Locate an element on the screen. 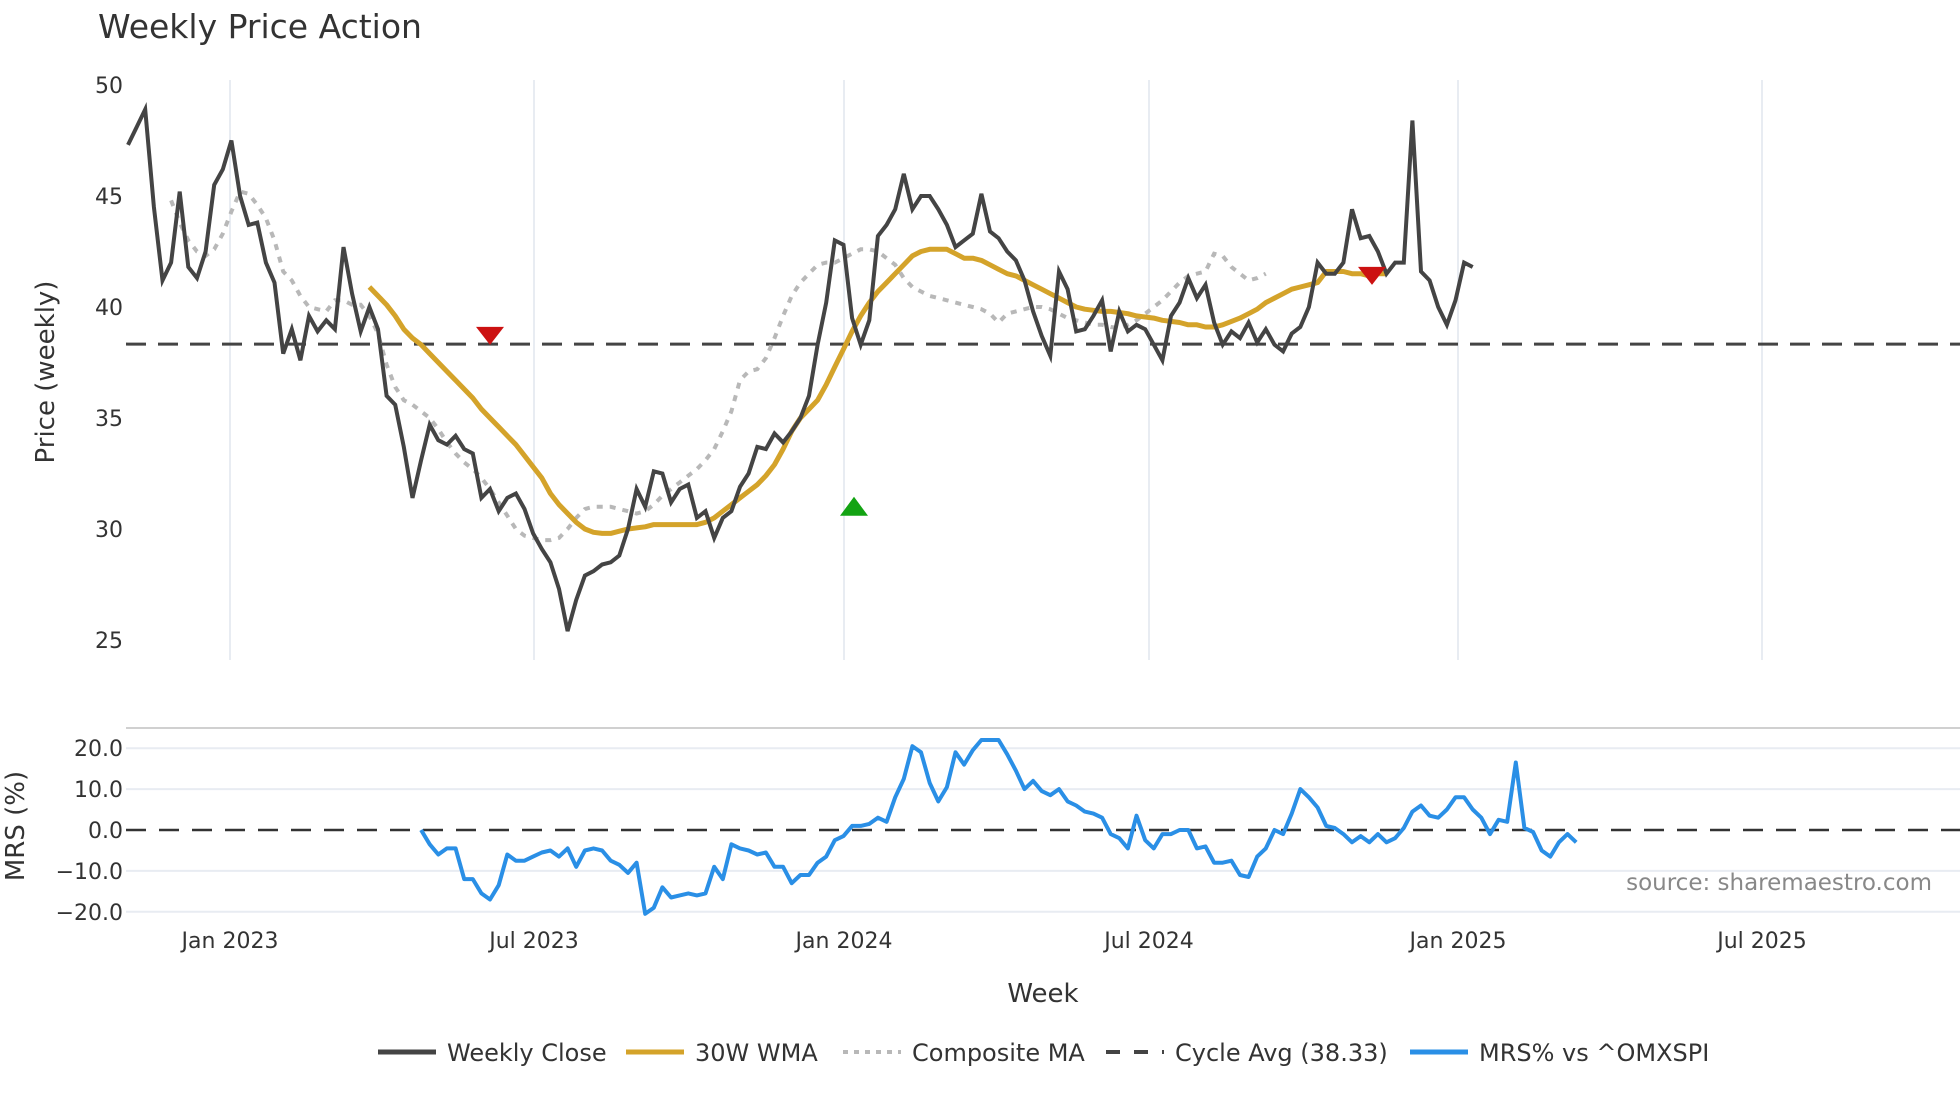 This screenshot has height=1102, width=1960. x-axis-label: Week is located at coordinates (1042, 994).